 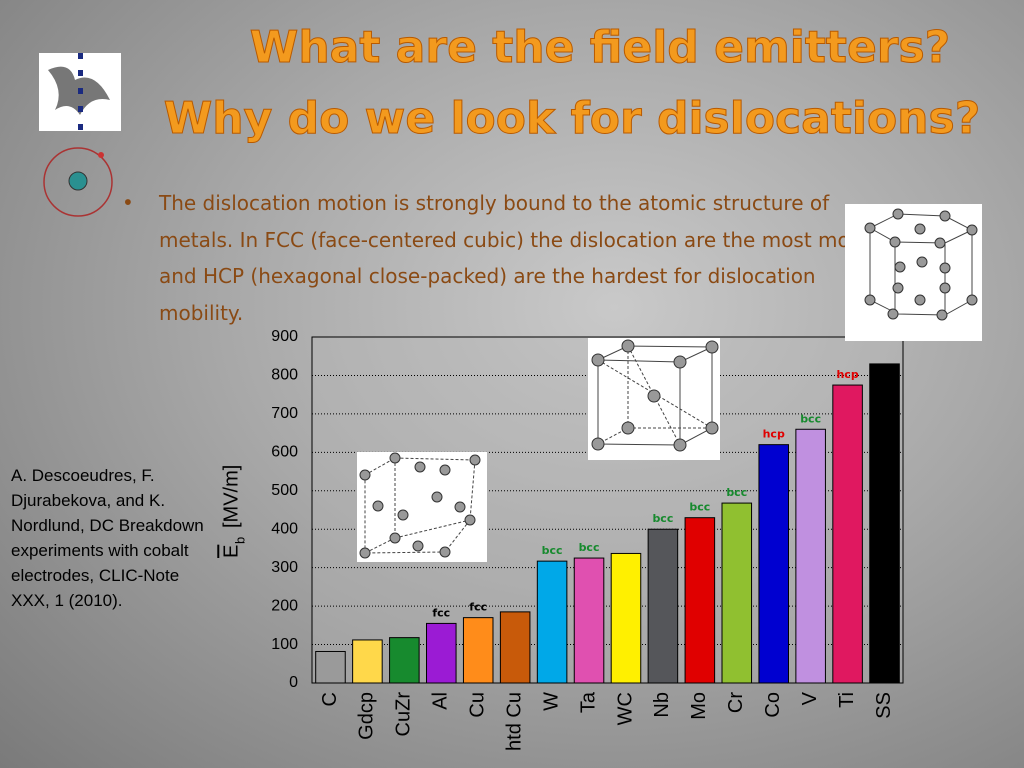 I want to click on bullet-text: mobility., so click(x=201, y=313).